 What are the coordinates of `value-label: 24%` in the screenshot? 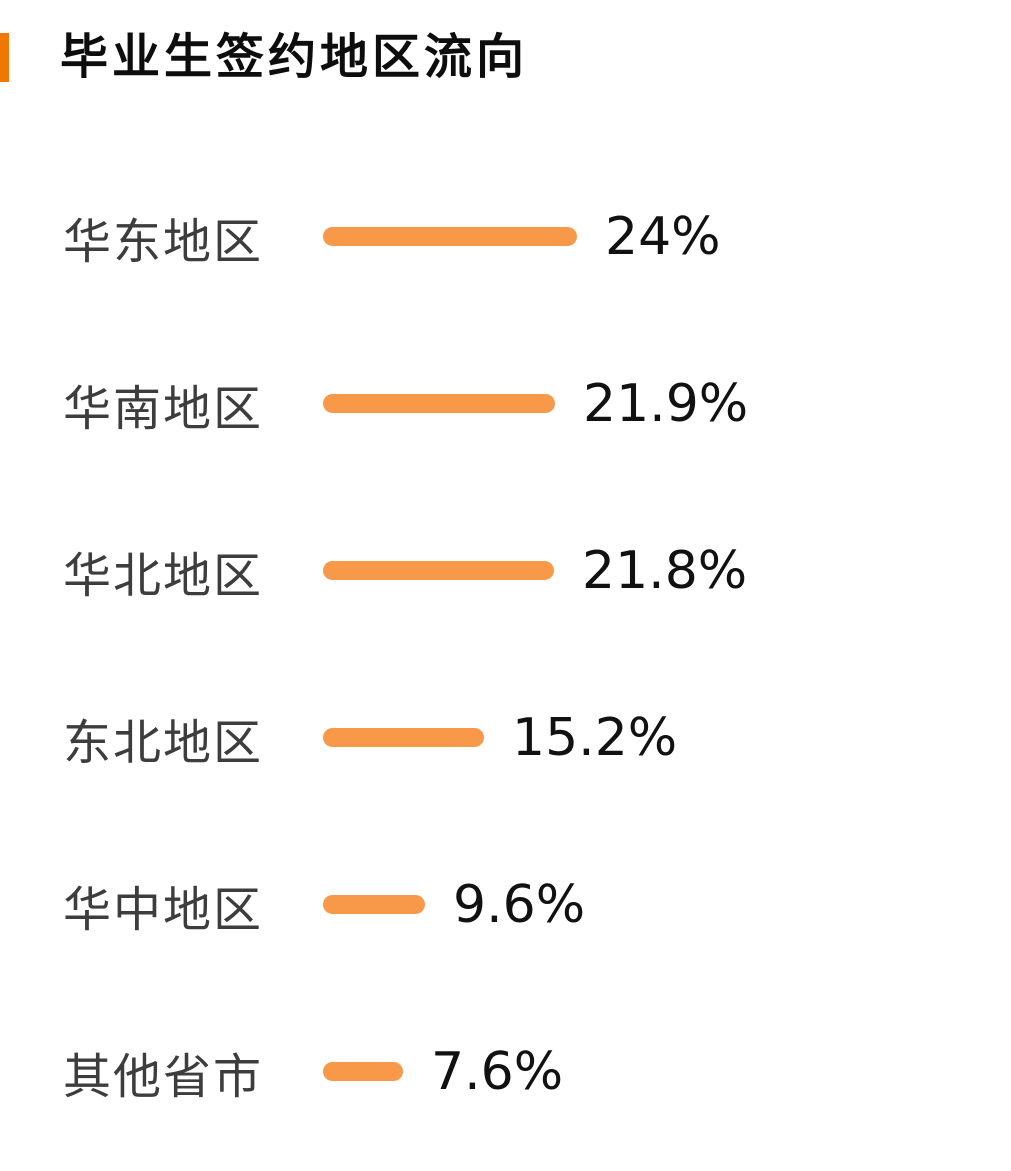 It's located at (663, 236).